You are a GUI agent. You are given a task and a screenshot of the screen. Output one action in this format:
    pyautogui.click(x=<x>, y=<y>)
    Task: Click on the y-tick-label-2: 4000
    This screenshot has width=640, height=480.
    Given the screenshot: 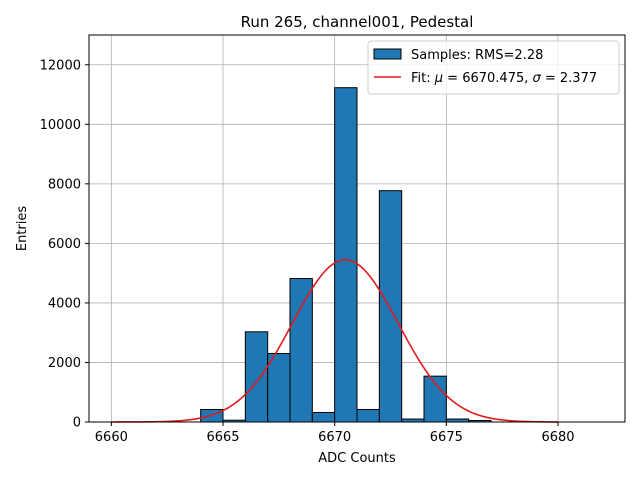 What is the action you would take?
    pyautogui.click(x=64, y=303)
    